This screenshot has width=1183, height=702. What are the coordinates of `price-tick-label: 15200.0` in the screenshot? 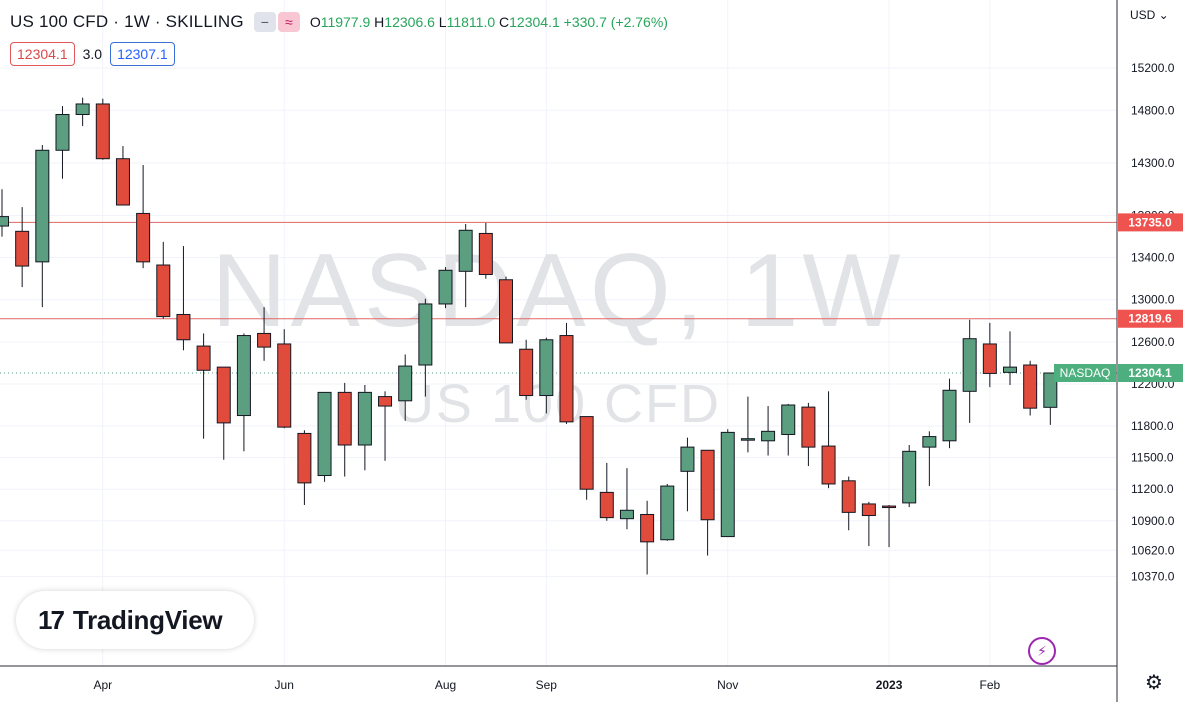 It's located at (1153, 68).